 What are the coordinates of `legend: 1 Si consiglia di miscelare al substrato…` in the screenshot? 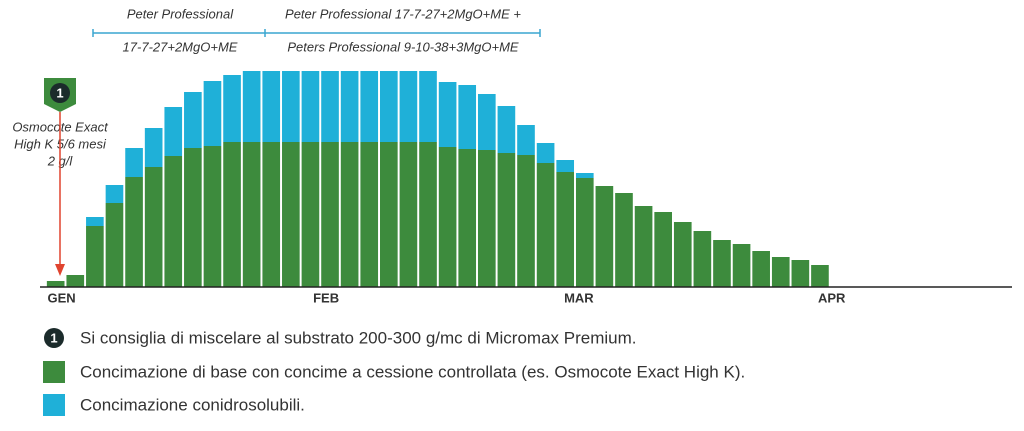 It's located at (340, 338).